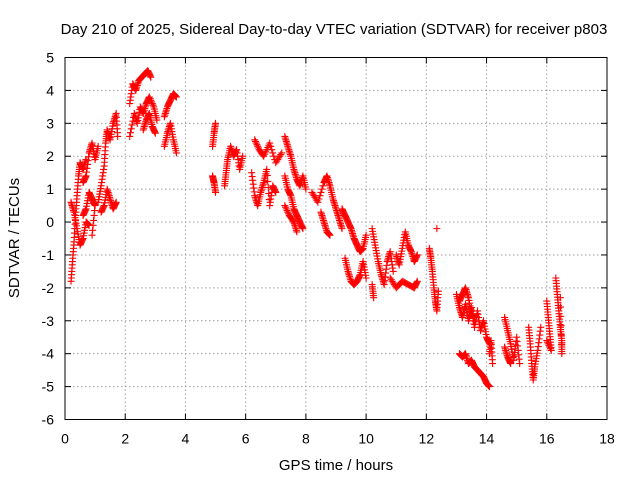 The height and width of the screenshot is (480, 640). Describe the element at coordinates (336, 465) in the screenshot. I see `x-axis-label: GPS time / hours` at that location.